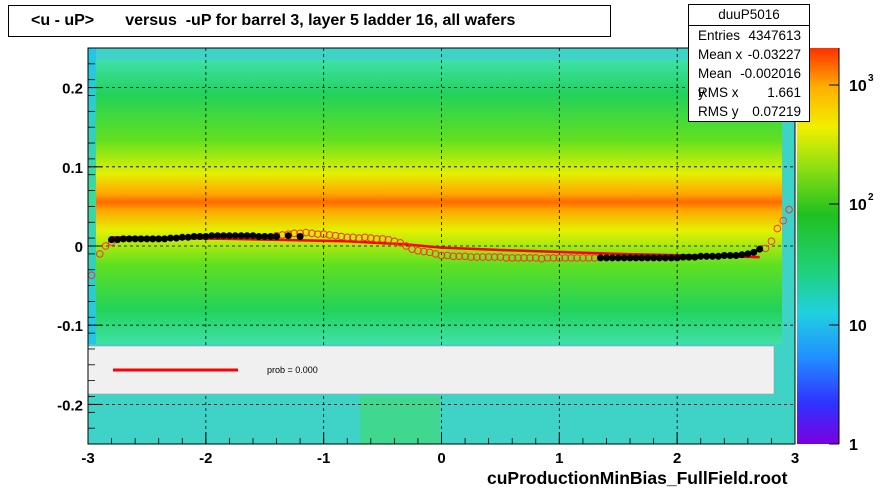  What do you see at coordinates (776, 111) in the screenshot?
I see `stats-value: 0.07219` at bounding box center [776, 111].